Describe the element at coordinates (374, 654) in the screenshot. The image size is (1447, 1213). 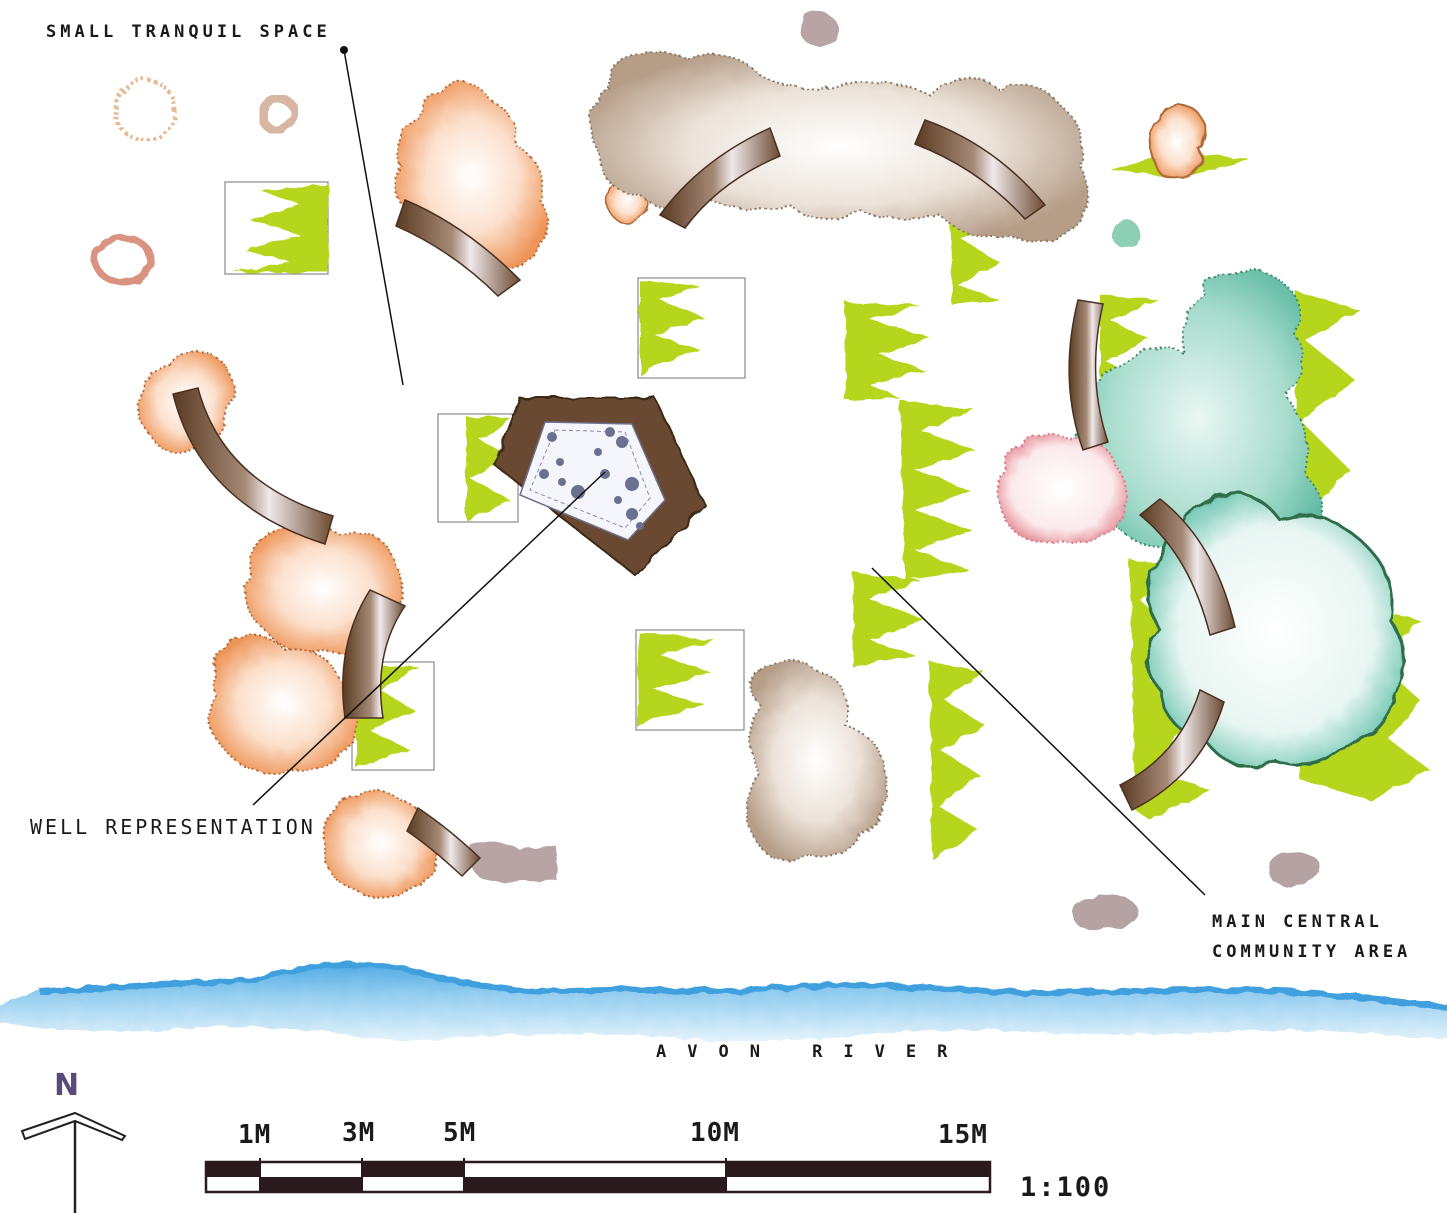
I see `bench-curved-left-middle` at that location.